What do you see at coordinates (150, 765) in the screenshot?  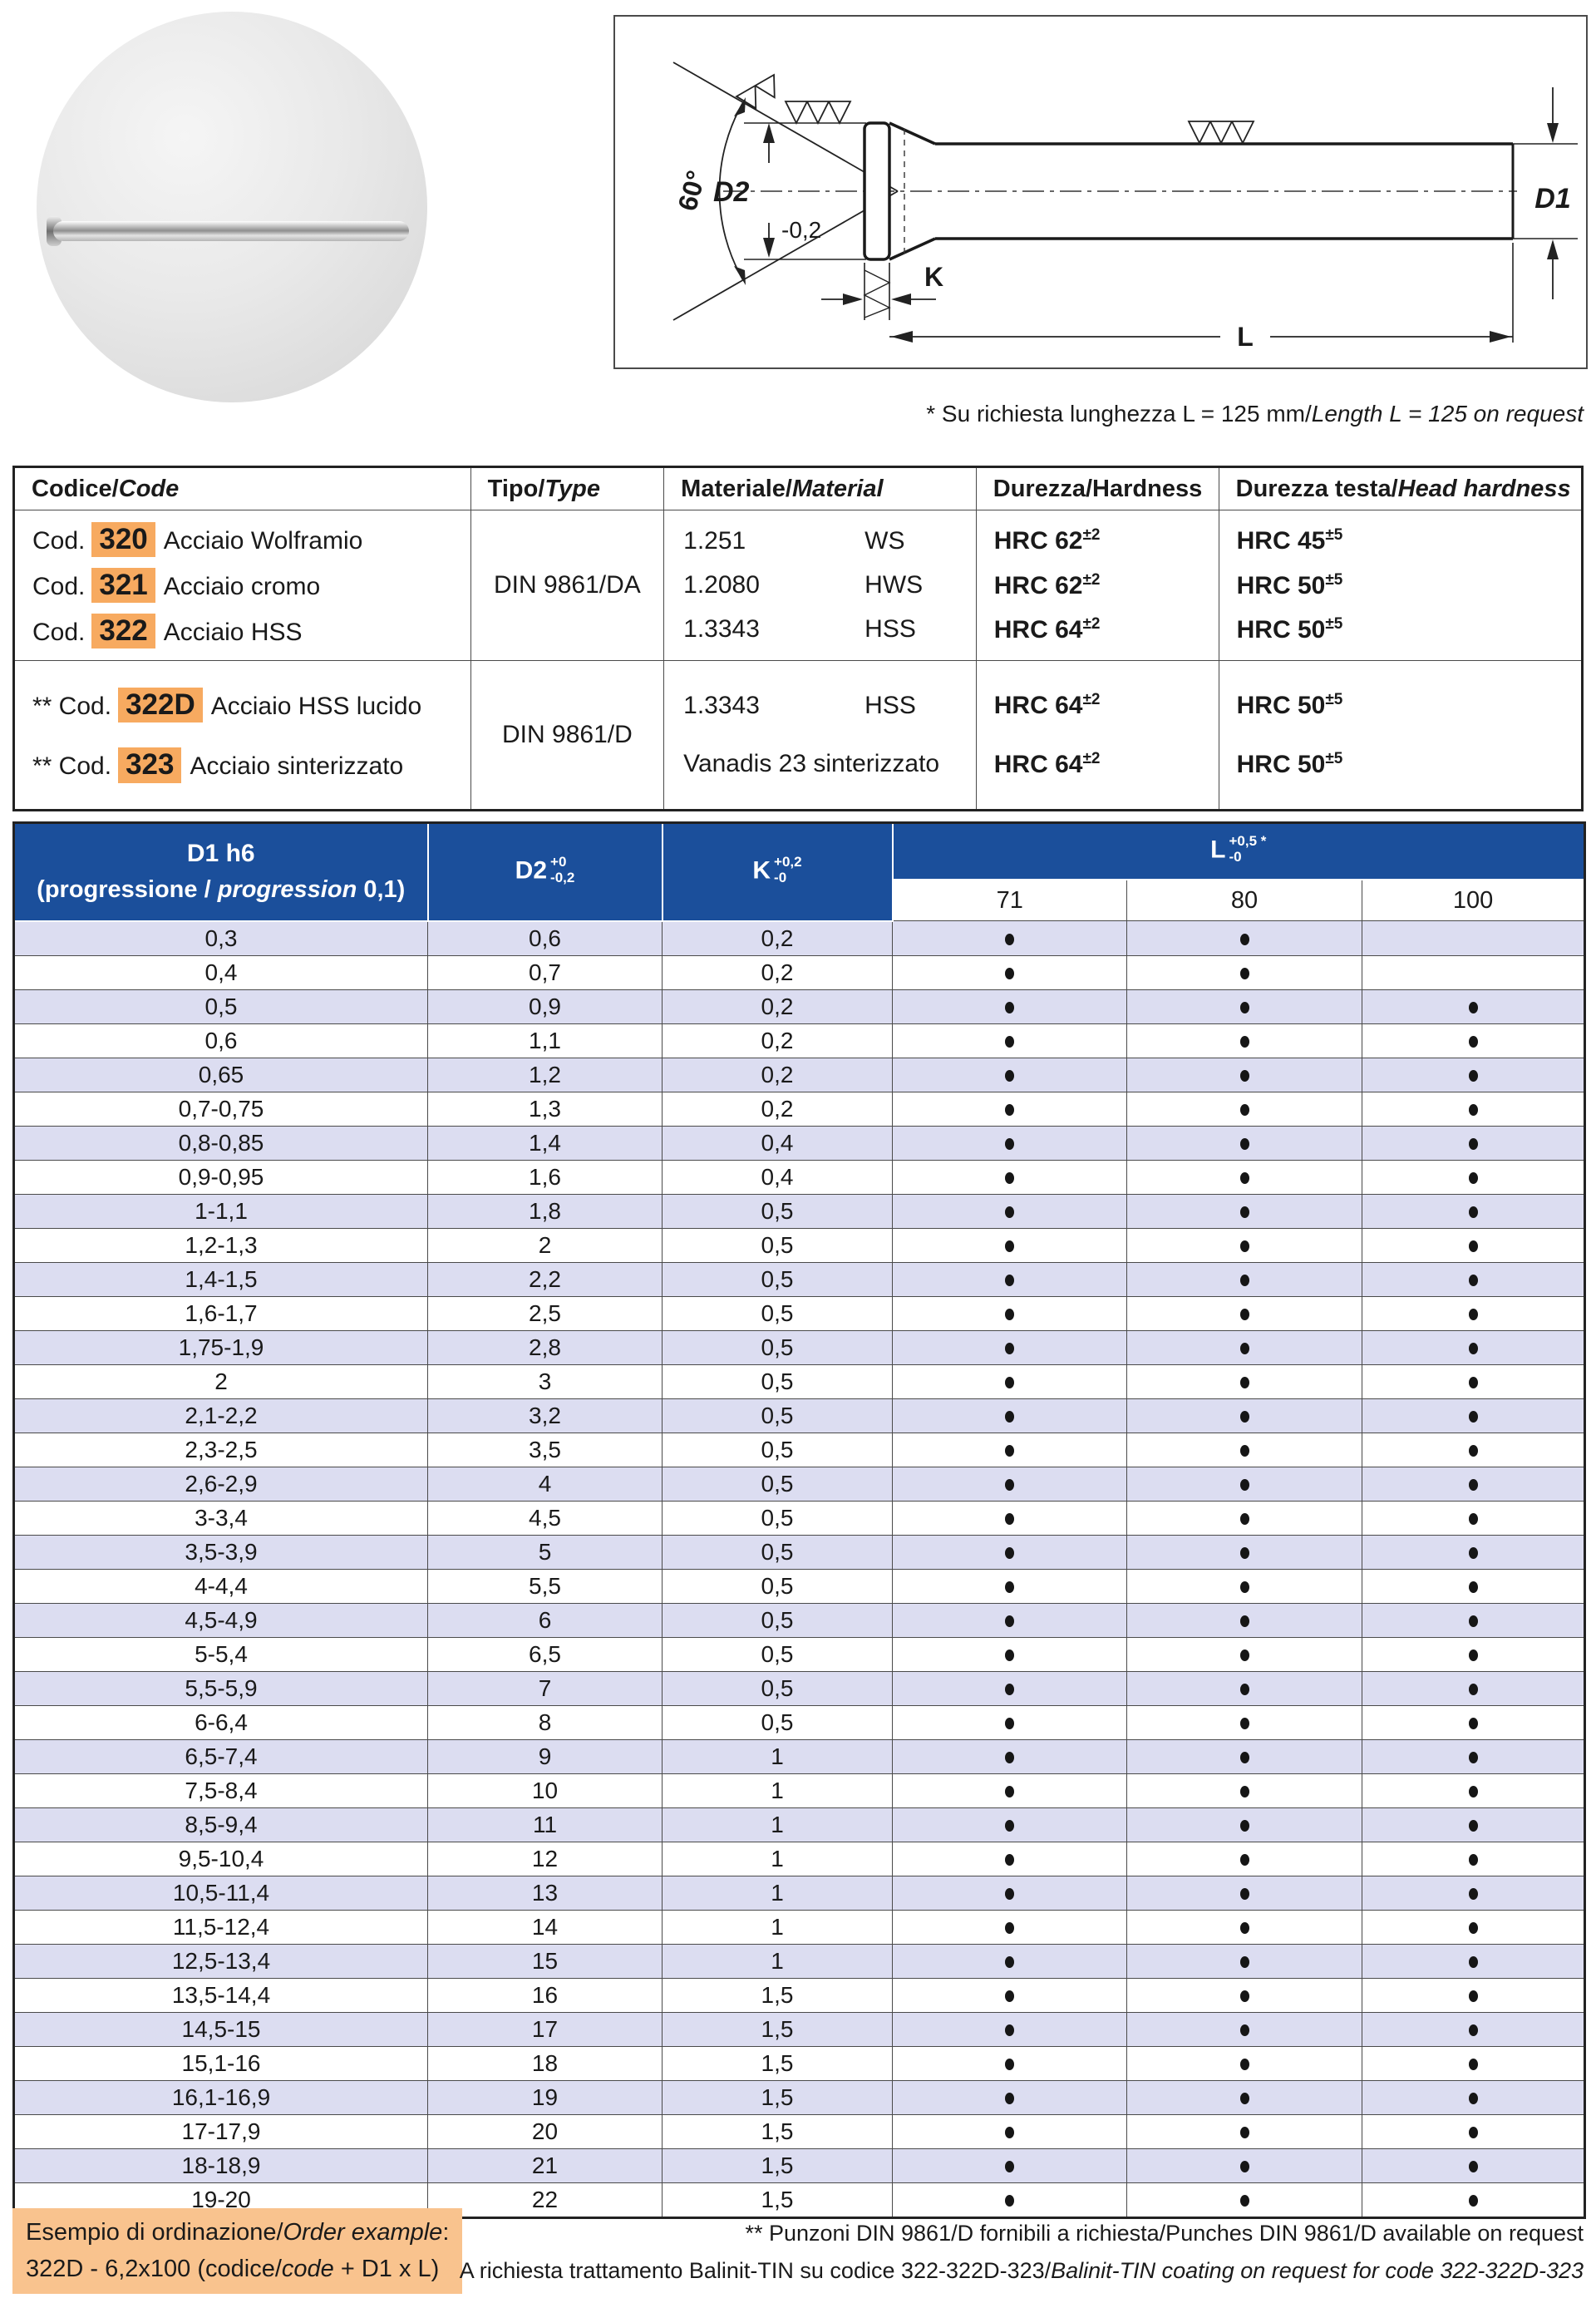 I see `code-badge: 323` at bounding box center [150, 765].